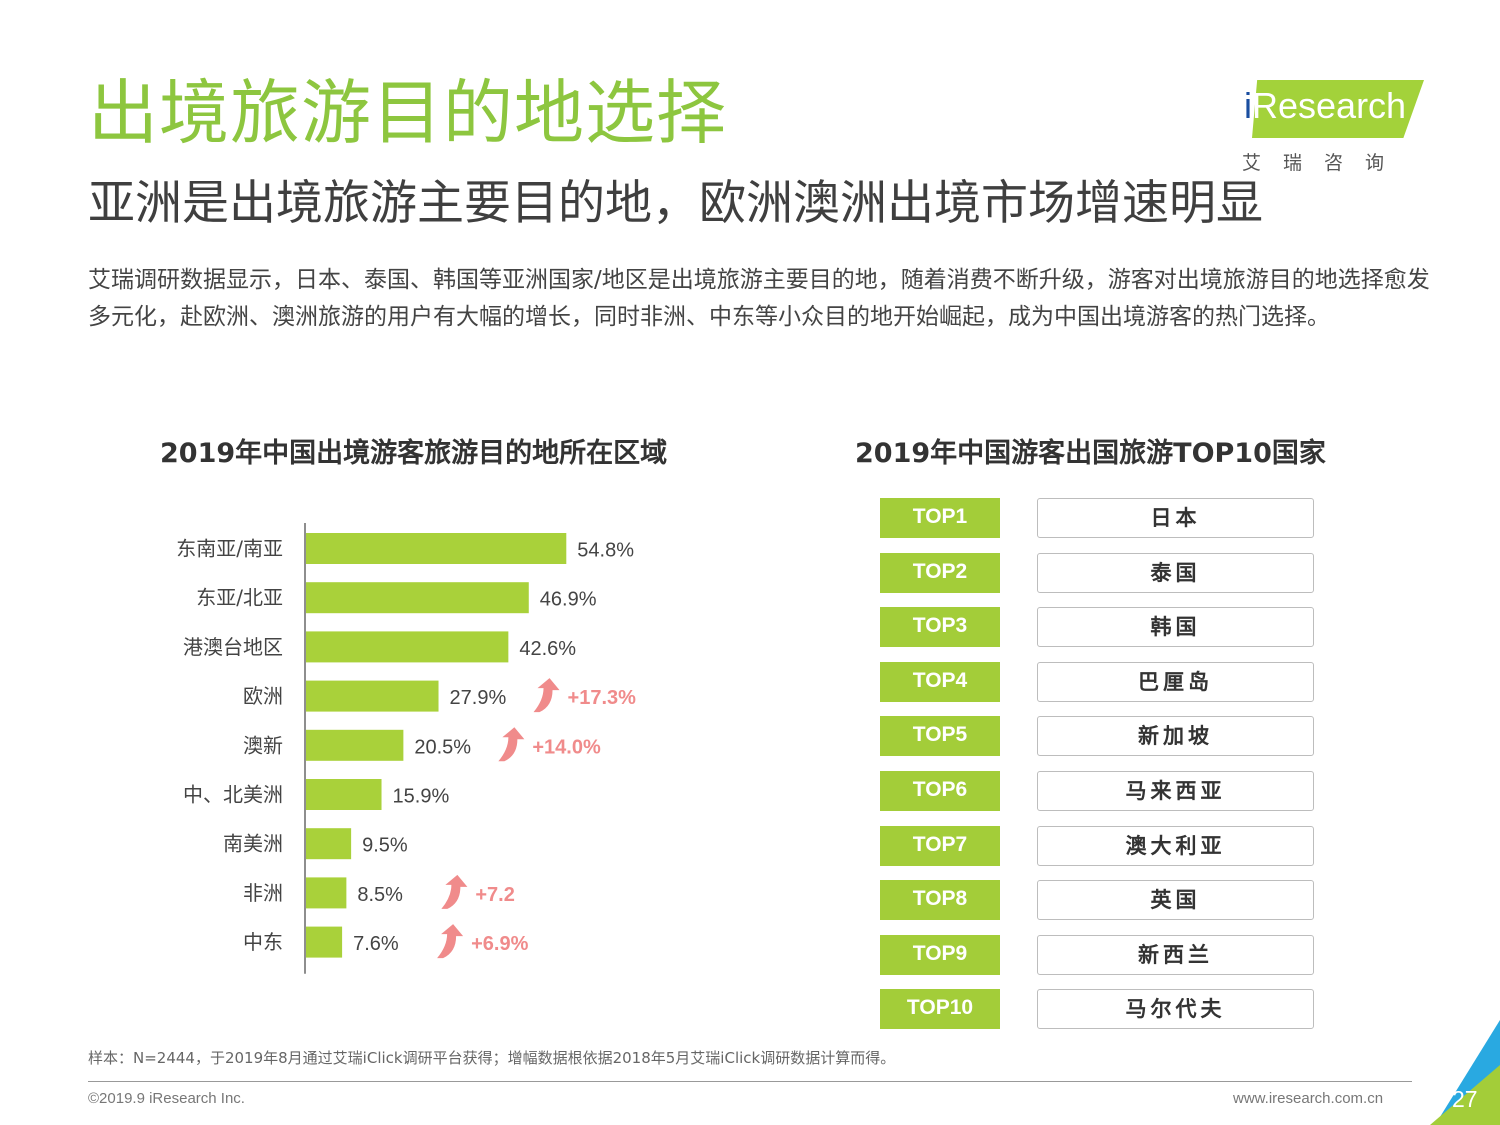 The width and height of the screenshot is (1500, 1125). Describe the element at coordinates (239, 598) in the screenshot. I see `category-label: 东亚/北亚` at that location.